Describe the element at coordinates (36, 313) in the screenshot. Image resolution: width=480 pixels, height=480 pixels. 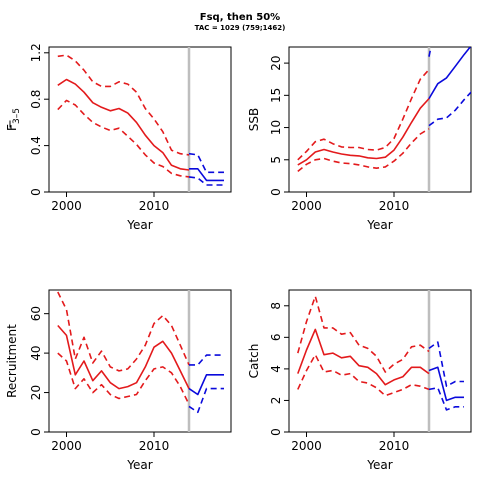
I see `y-tick-label: 60` at that location.